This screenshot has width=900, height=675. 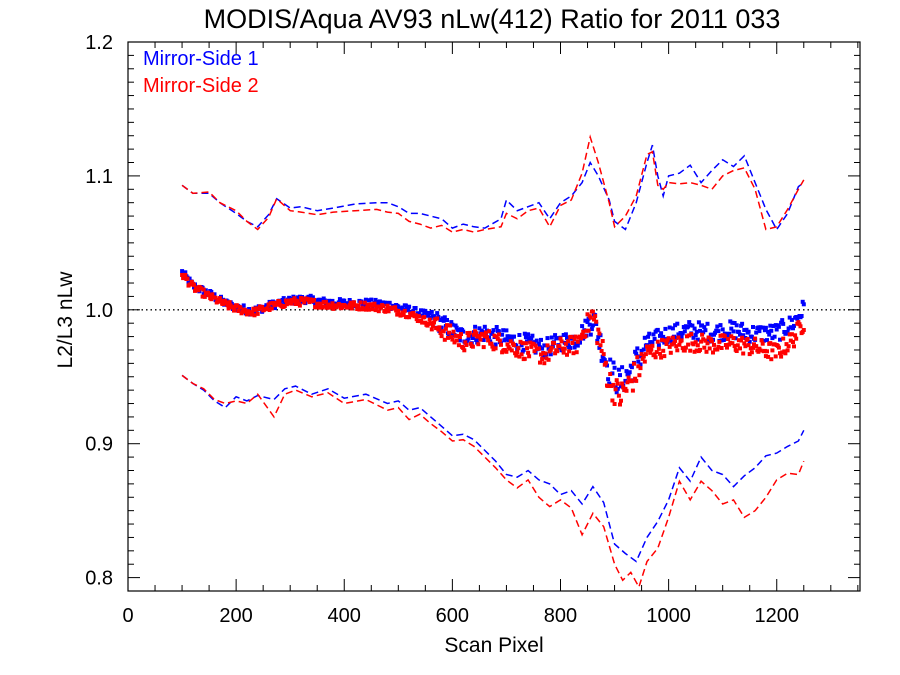 I want to click on x-tick-label: 800, so click(x=560, y=616).